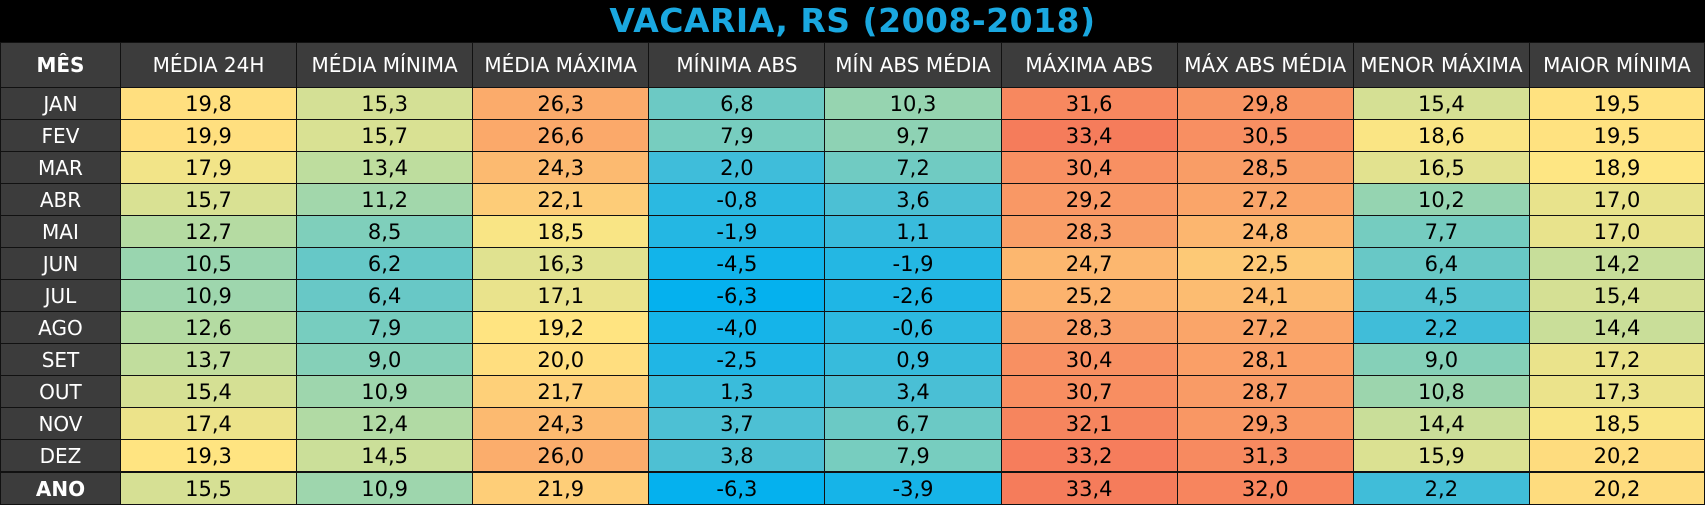  I want to click on data-cell: 6,2, so click(385, 263).